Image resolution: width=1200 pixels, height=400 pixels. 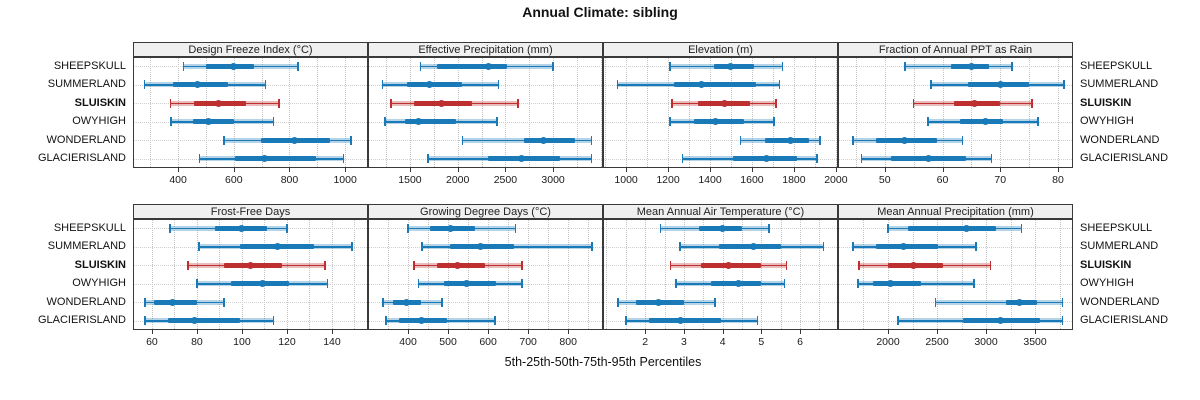 I want to click on panel-strip-title: Mean Annual Precipitation (mm), so click(x=955, y=211).